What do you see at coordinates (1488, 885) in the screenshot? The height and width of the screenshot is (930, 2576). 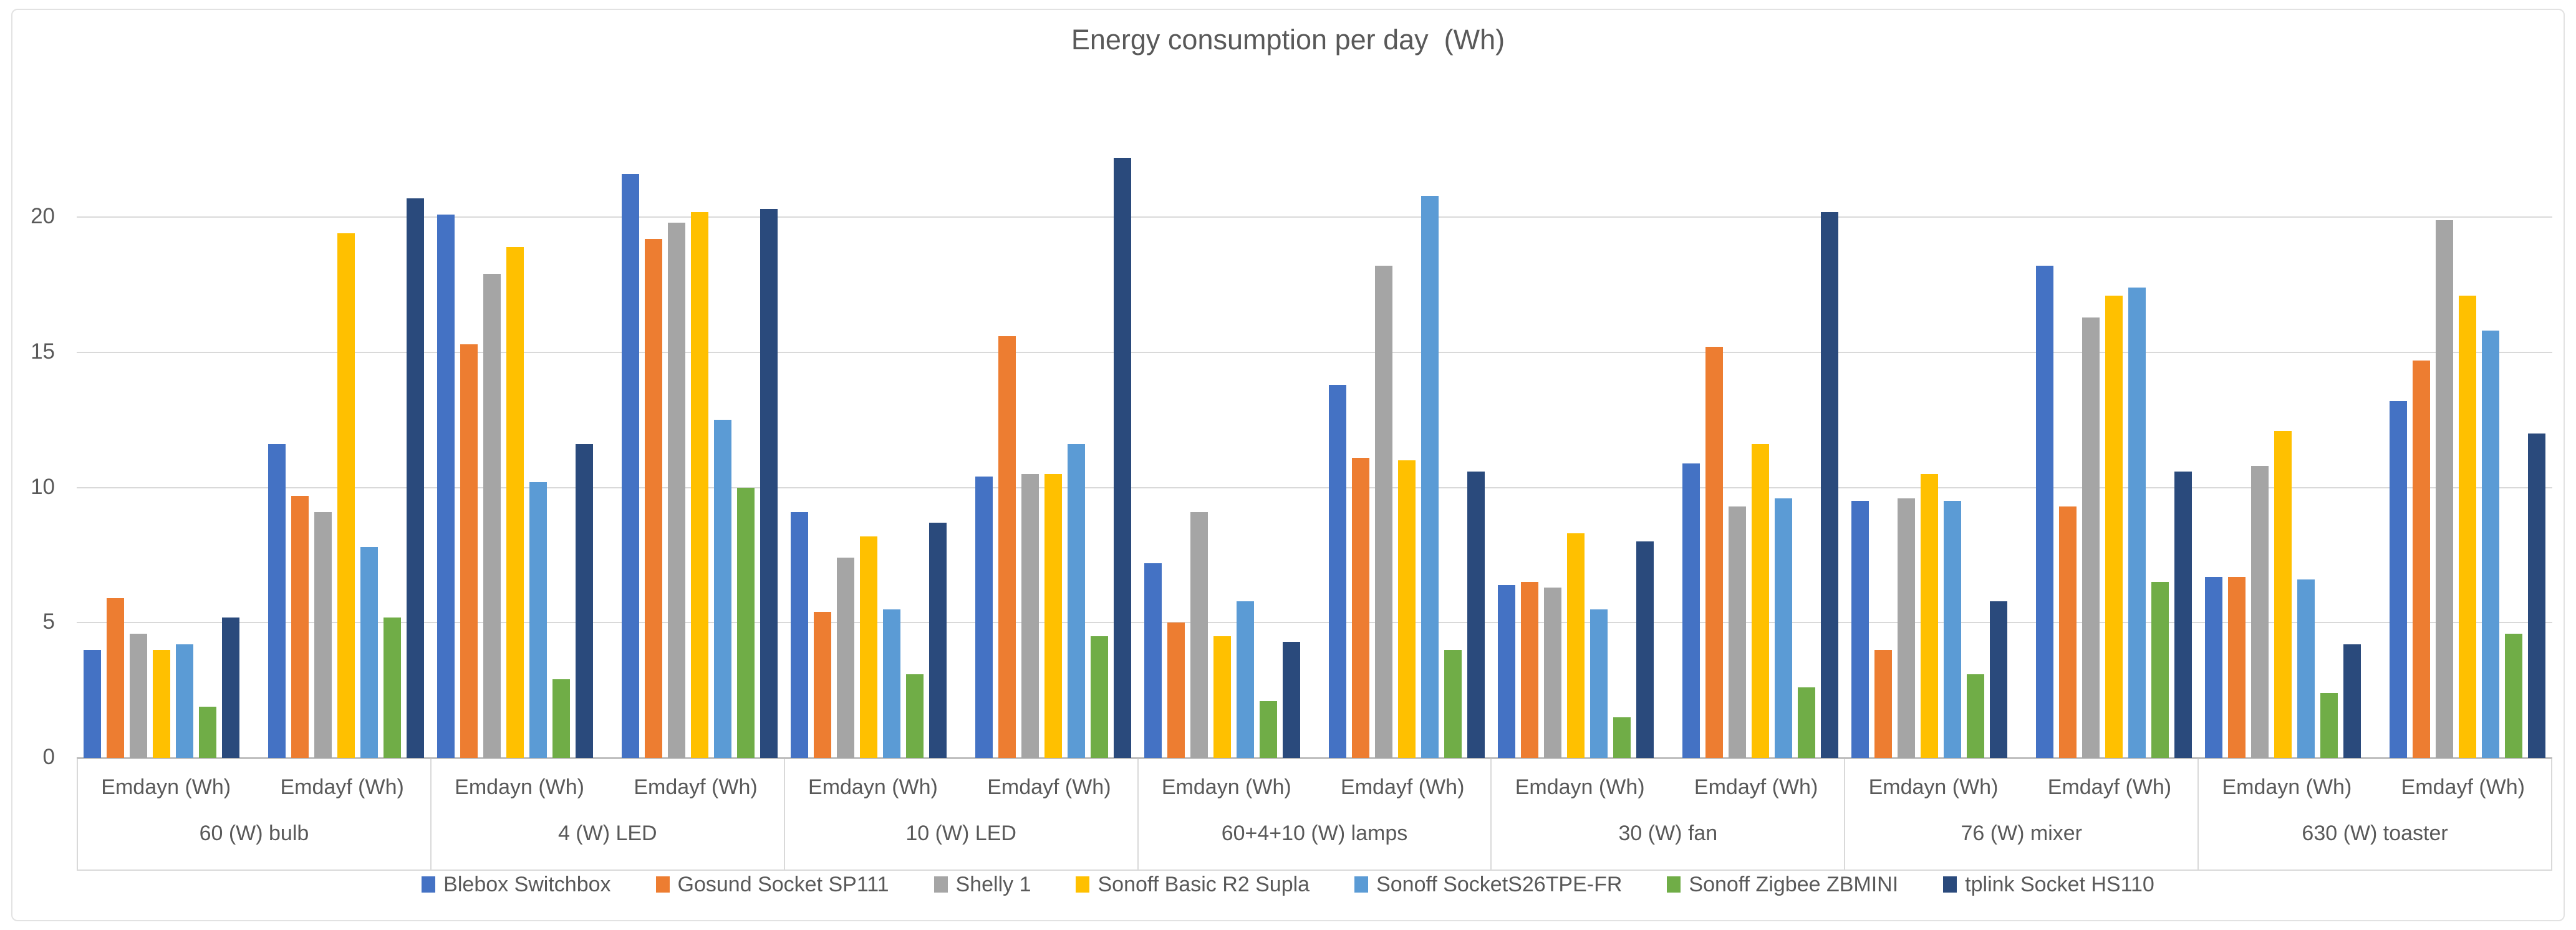 I see `legend-item: Sonoff SocketS26TPE-FR` at bounding box center [1488, 885].